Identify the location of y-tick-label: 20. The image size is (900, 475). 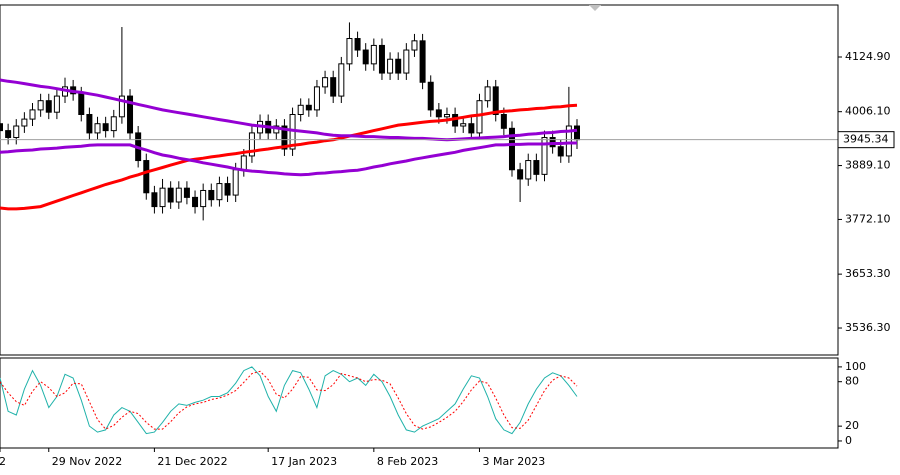
(852, 425).